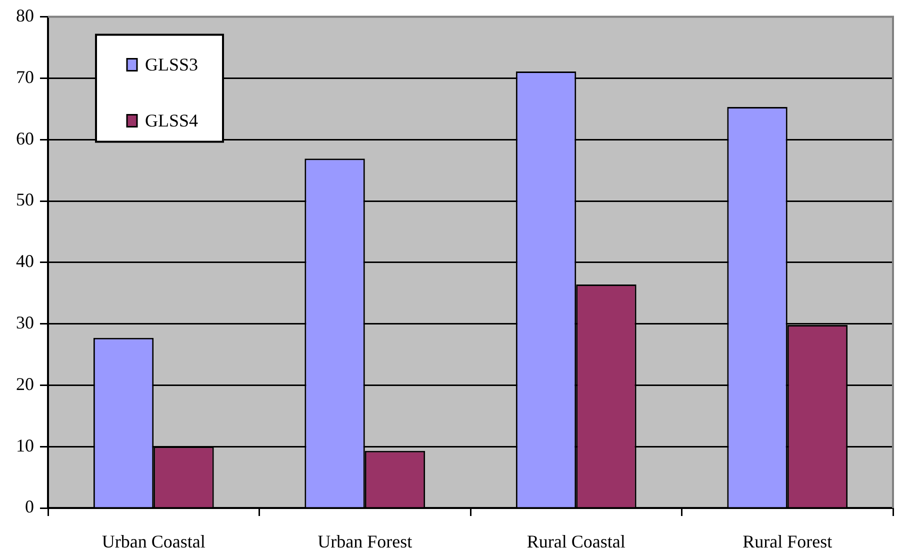 Image resolution: width=902 pixels, height=555 pixels. Describe the element at coordinates (25, 322) in the screenshot. I see `y-tick-label: 30` at that location.